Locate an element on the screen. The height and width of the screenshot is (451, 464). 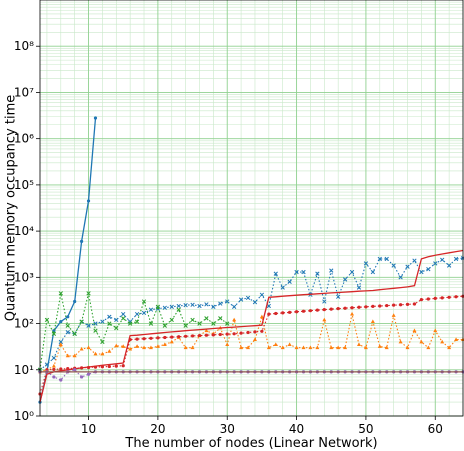
x-tick-label: 20 is located at coordinates (157, 429).